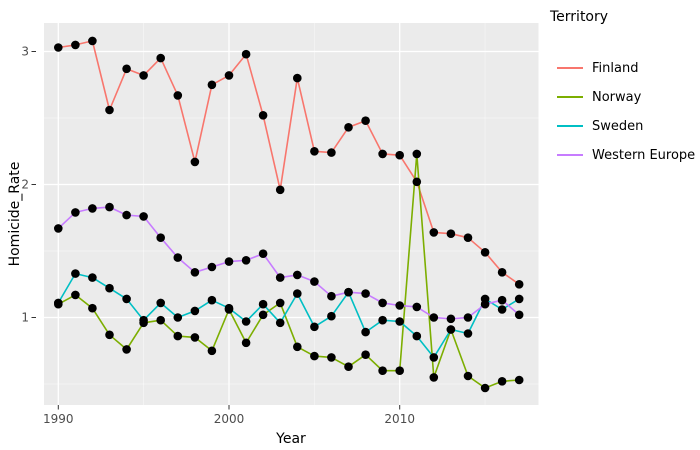 The image size is (700, 450). What do you see at coordinates (160, 237) in the screenshot?
I see `data-point-western-europe-1996` at bounding box center [160, 237].